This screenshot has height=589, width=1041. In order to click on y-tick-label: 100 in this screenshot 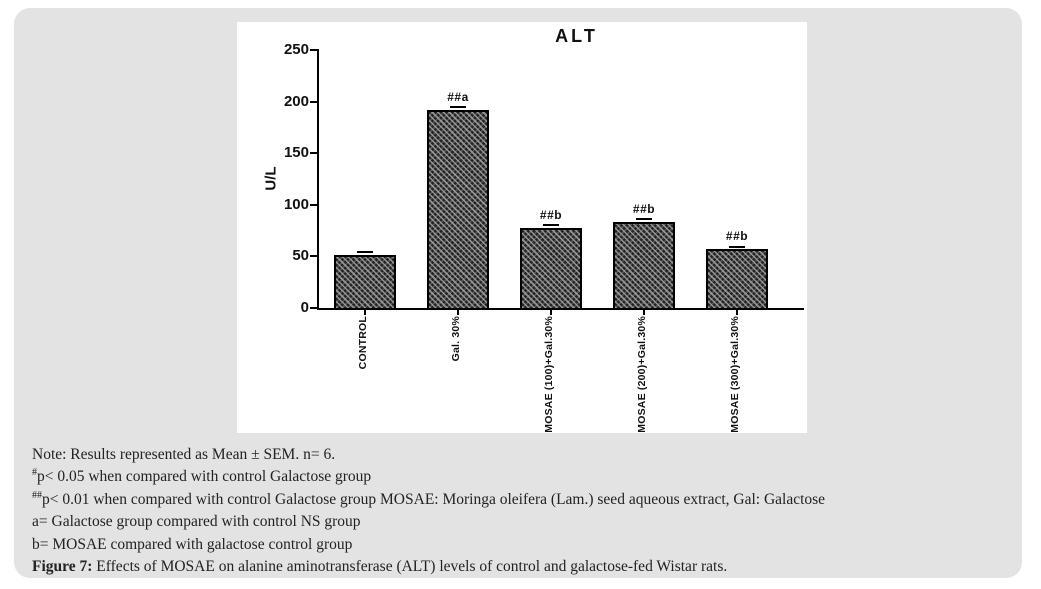, I will do `click(296, 204)`.